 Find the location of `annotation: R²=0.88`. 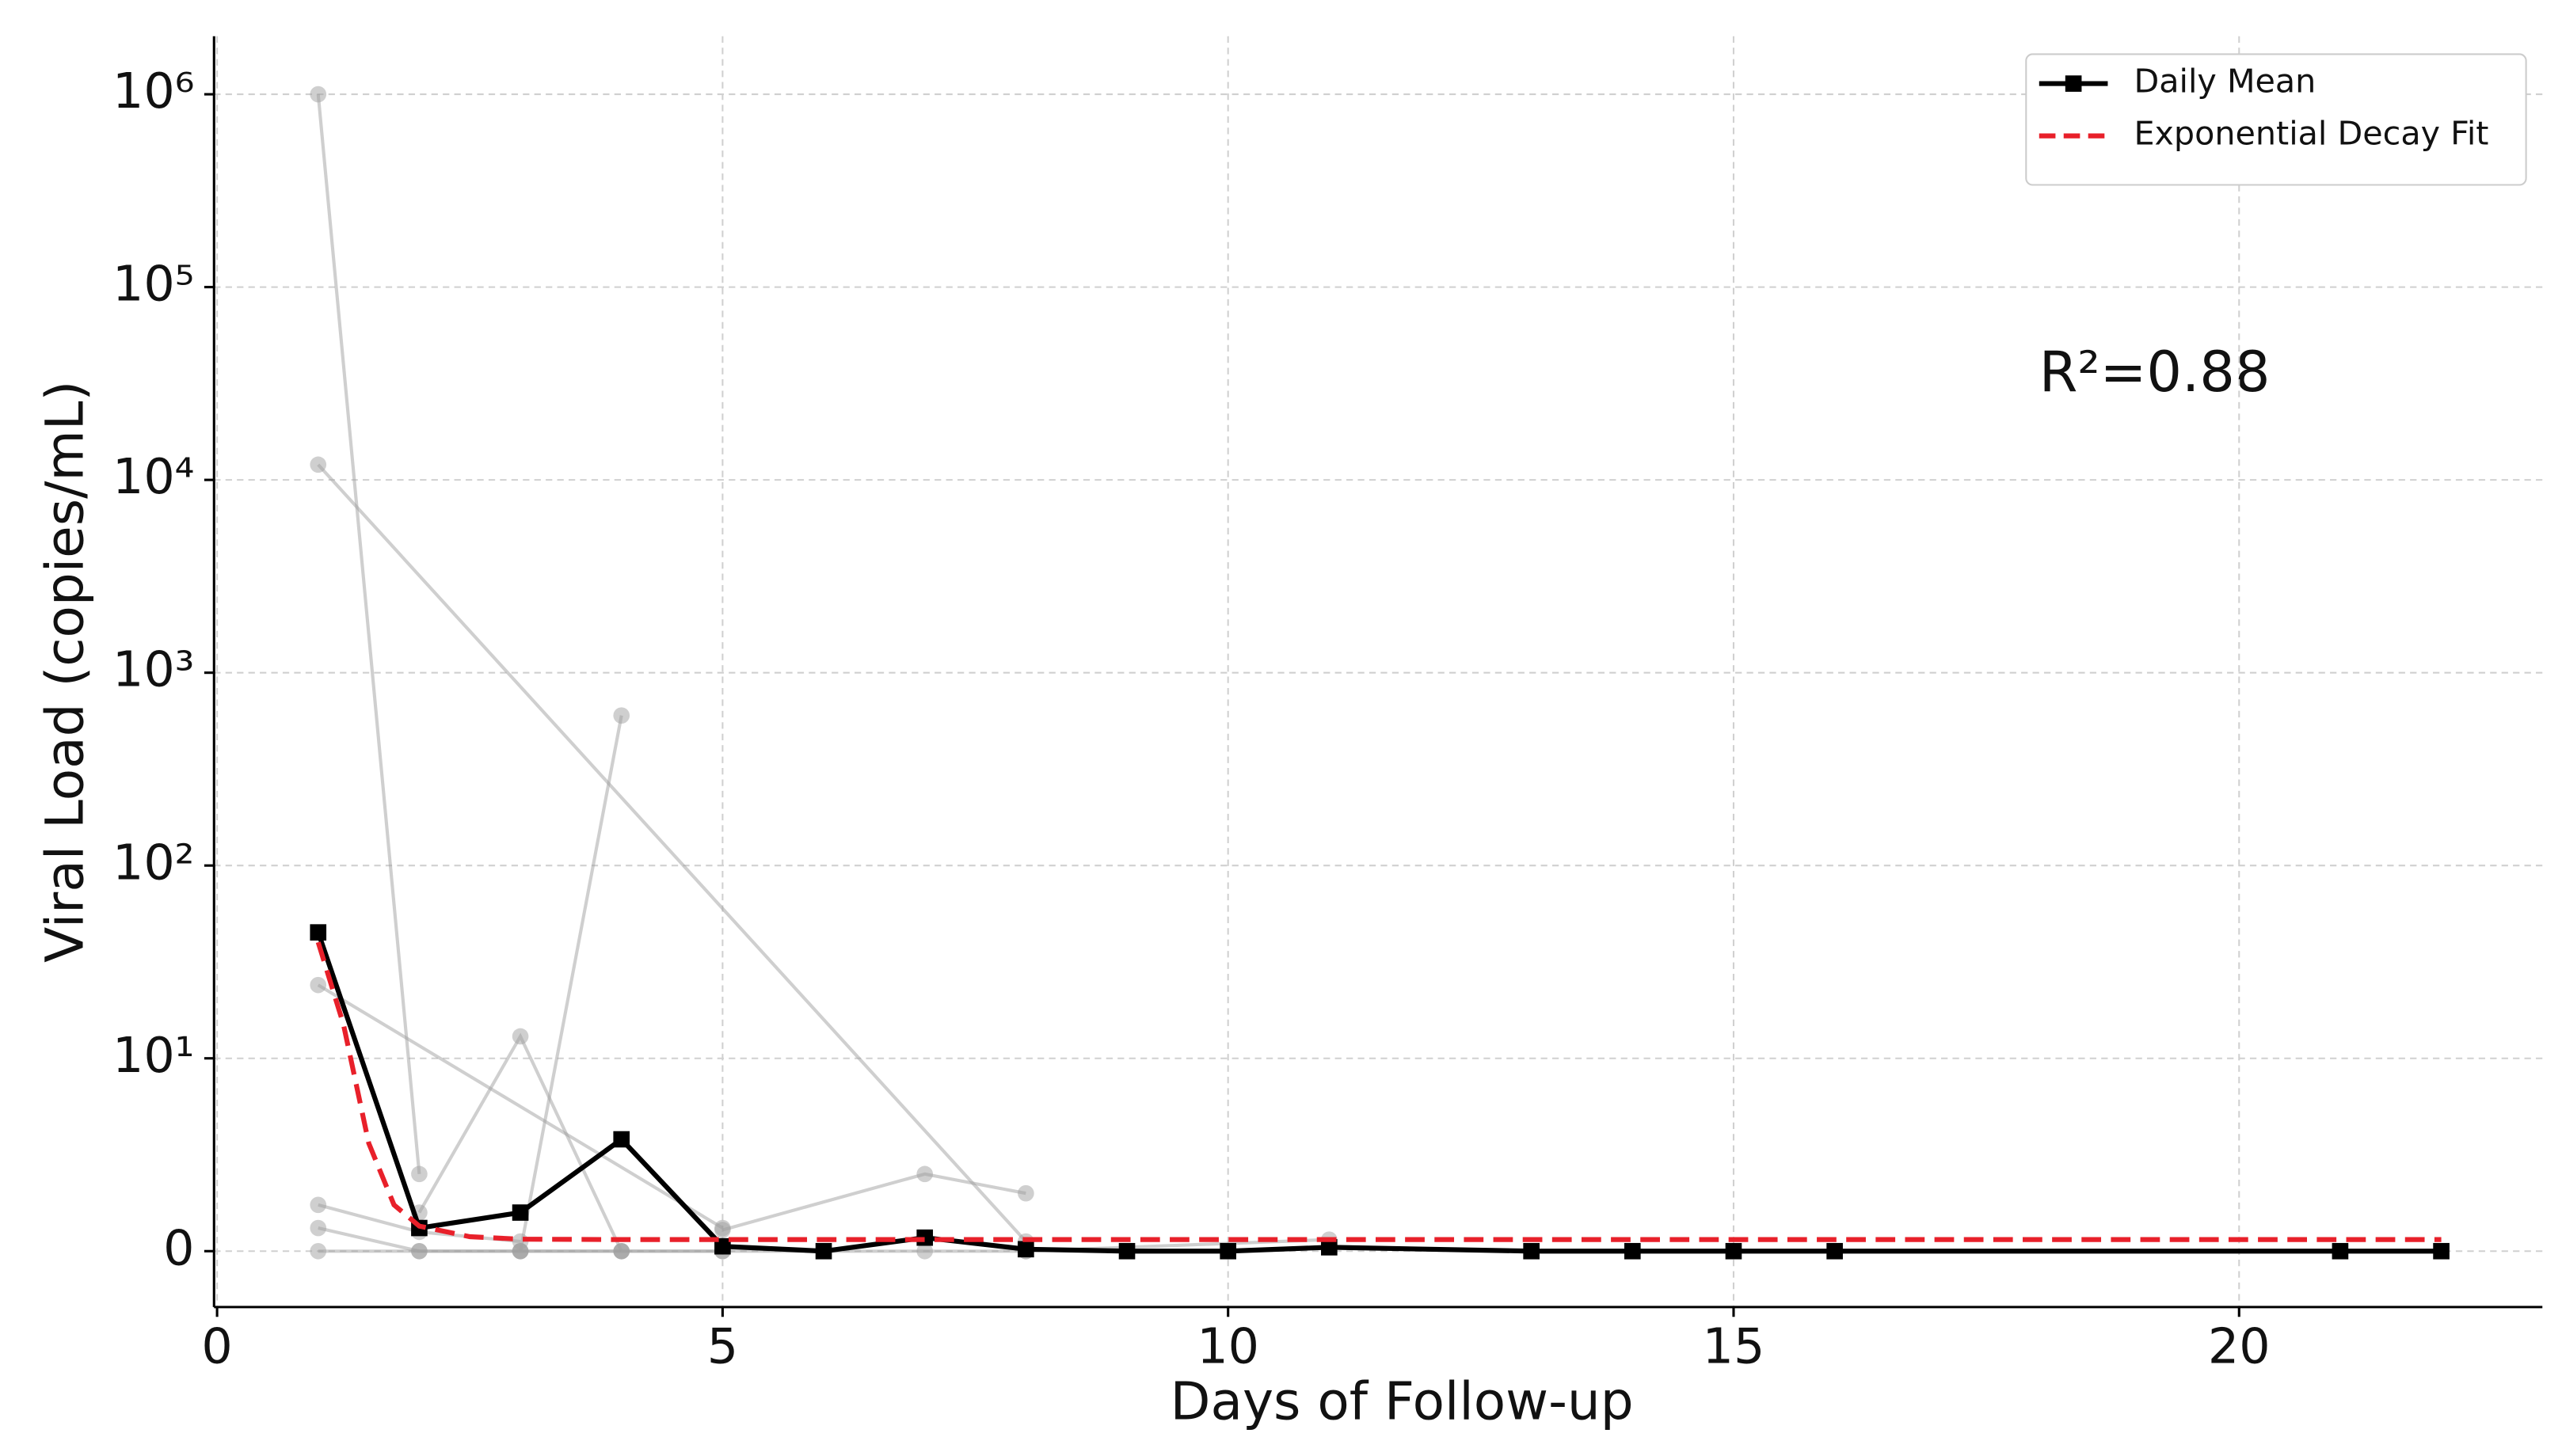

annotation: R²=0.88 is located at coordinates (2155, 372).